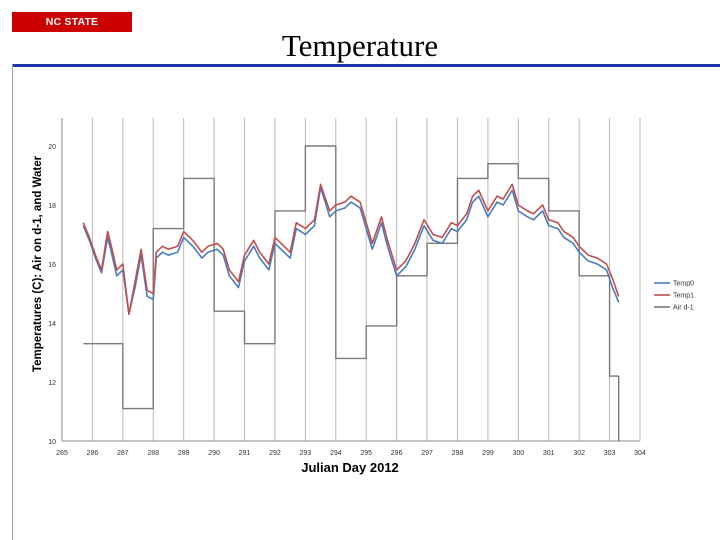  What do you see at coordinates (184, 453) in the screenshot?
I see `x-tick-label: 289` at bounding box center [184, 453].